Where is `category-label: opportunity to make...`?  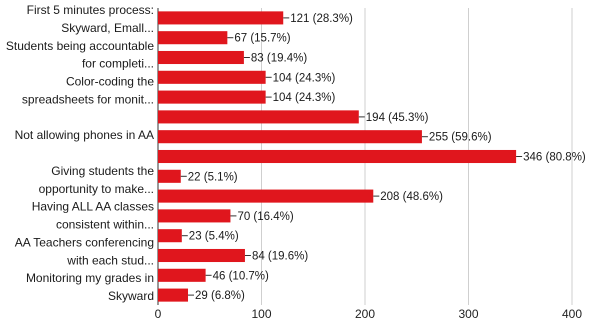
category-label: opportunity to make... is located at coordinates (96, 189).